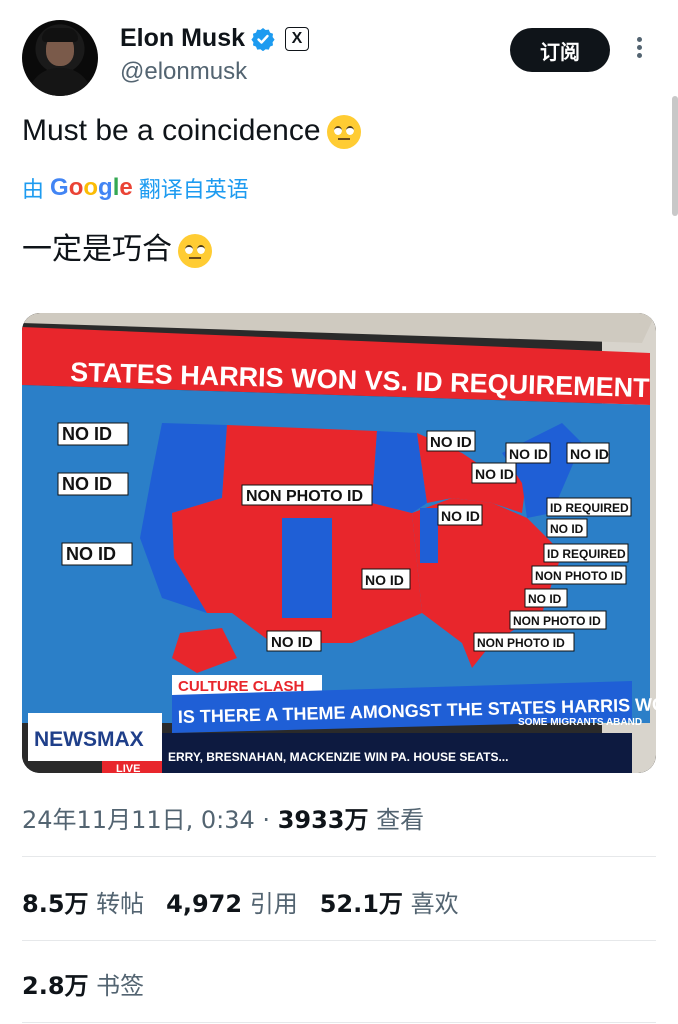 Image resolution: width=678 pixels, height=1024 pixels. I want to click on translation-text: 一定是巧合, so click(117, 246).